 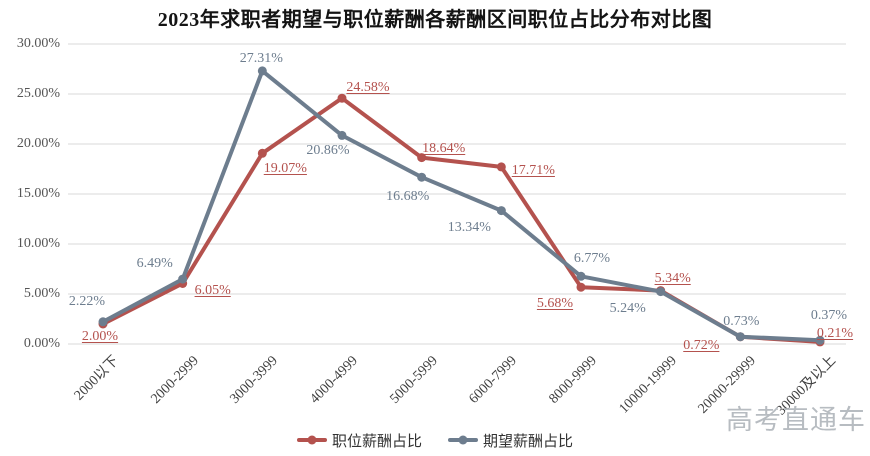 I want to click on y-tick-label: 0.00%, so click(x=41, y=343).